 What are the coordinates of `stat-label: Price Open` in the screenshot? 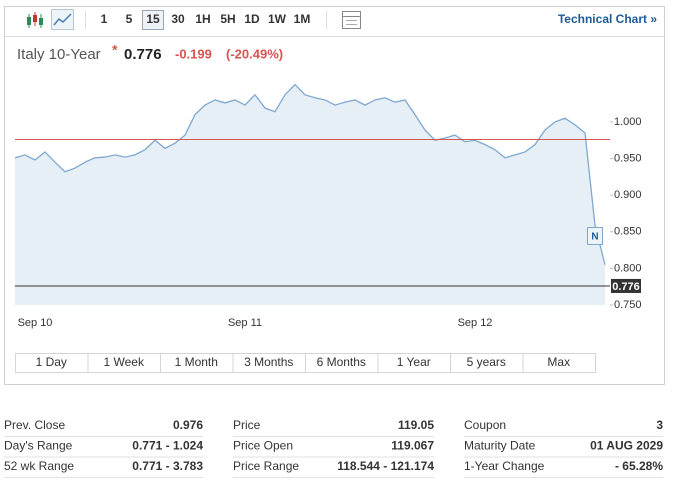 It's located at (263, 446).